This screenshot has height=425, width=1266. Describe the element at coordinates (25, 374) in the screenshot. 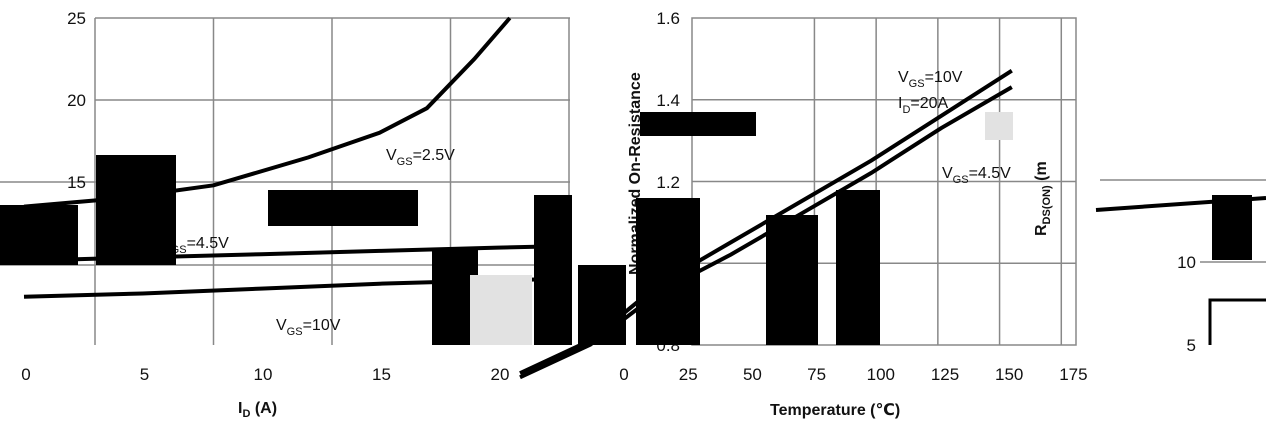

I see `chart-1-x-tick-label: 0` at that location.